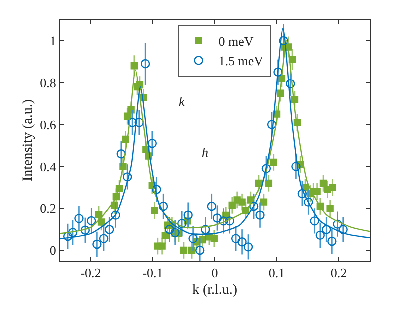  Describe the element at coordinates (241, 61) in the screenshot. I see `legend-label: 1.5 meV` at that location.